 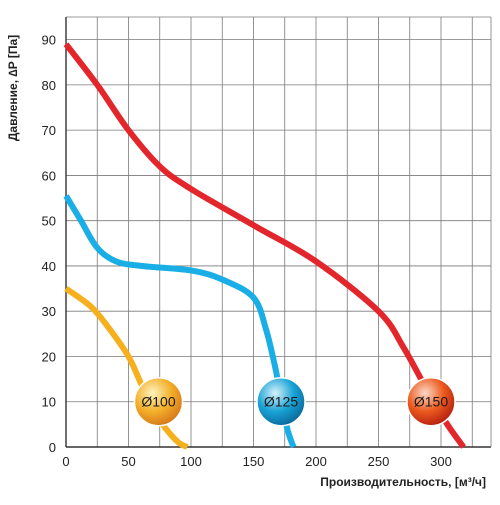 I want to click on y-tick-label: 10, so click(x=49, y=402).